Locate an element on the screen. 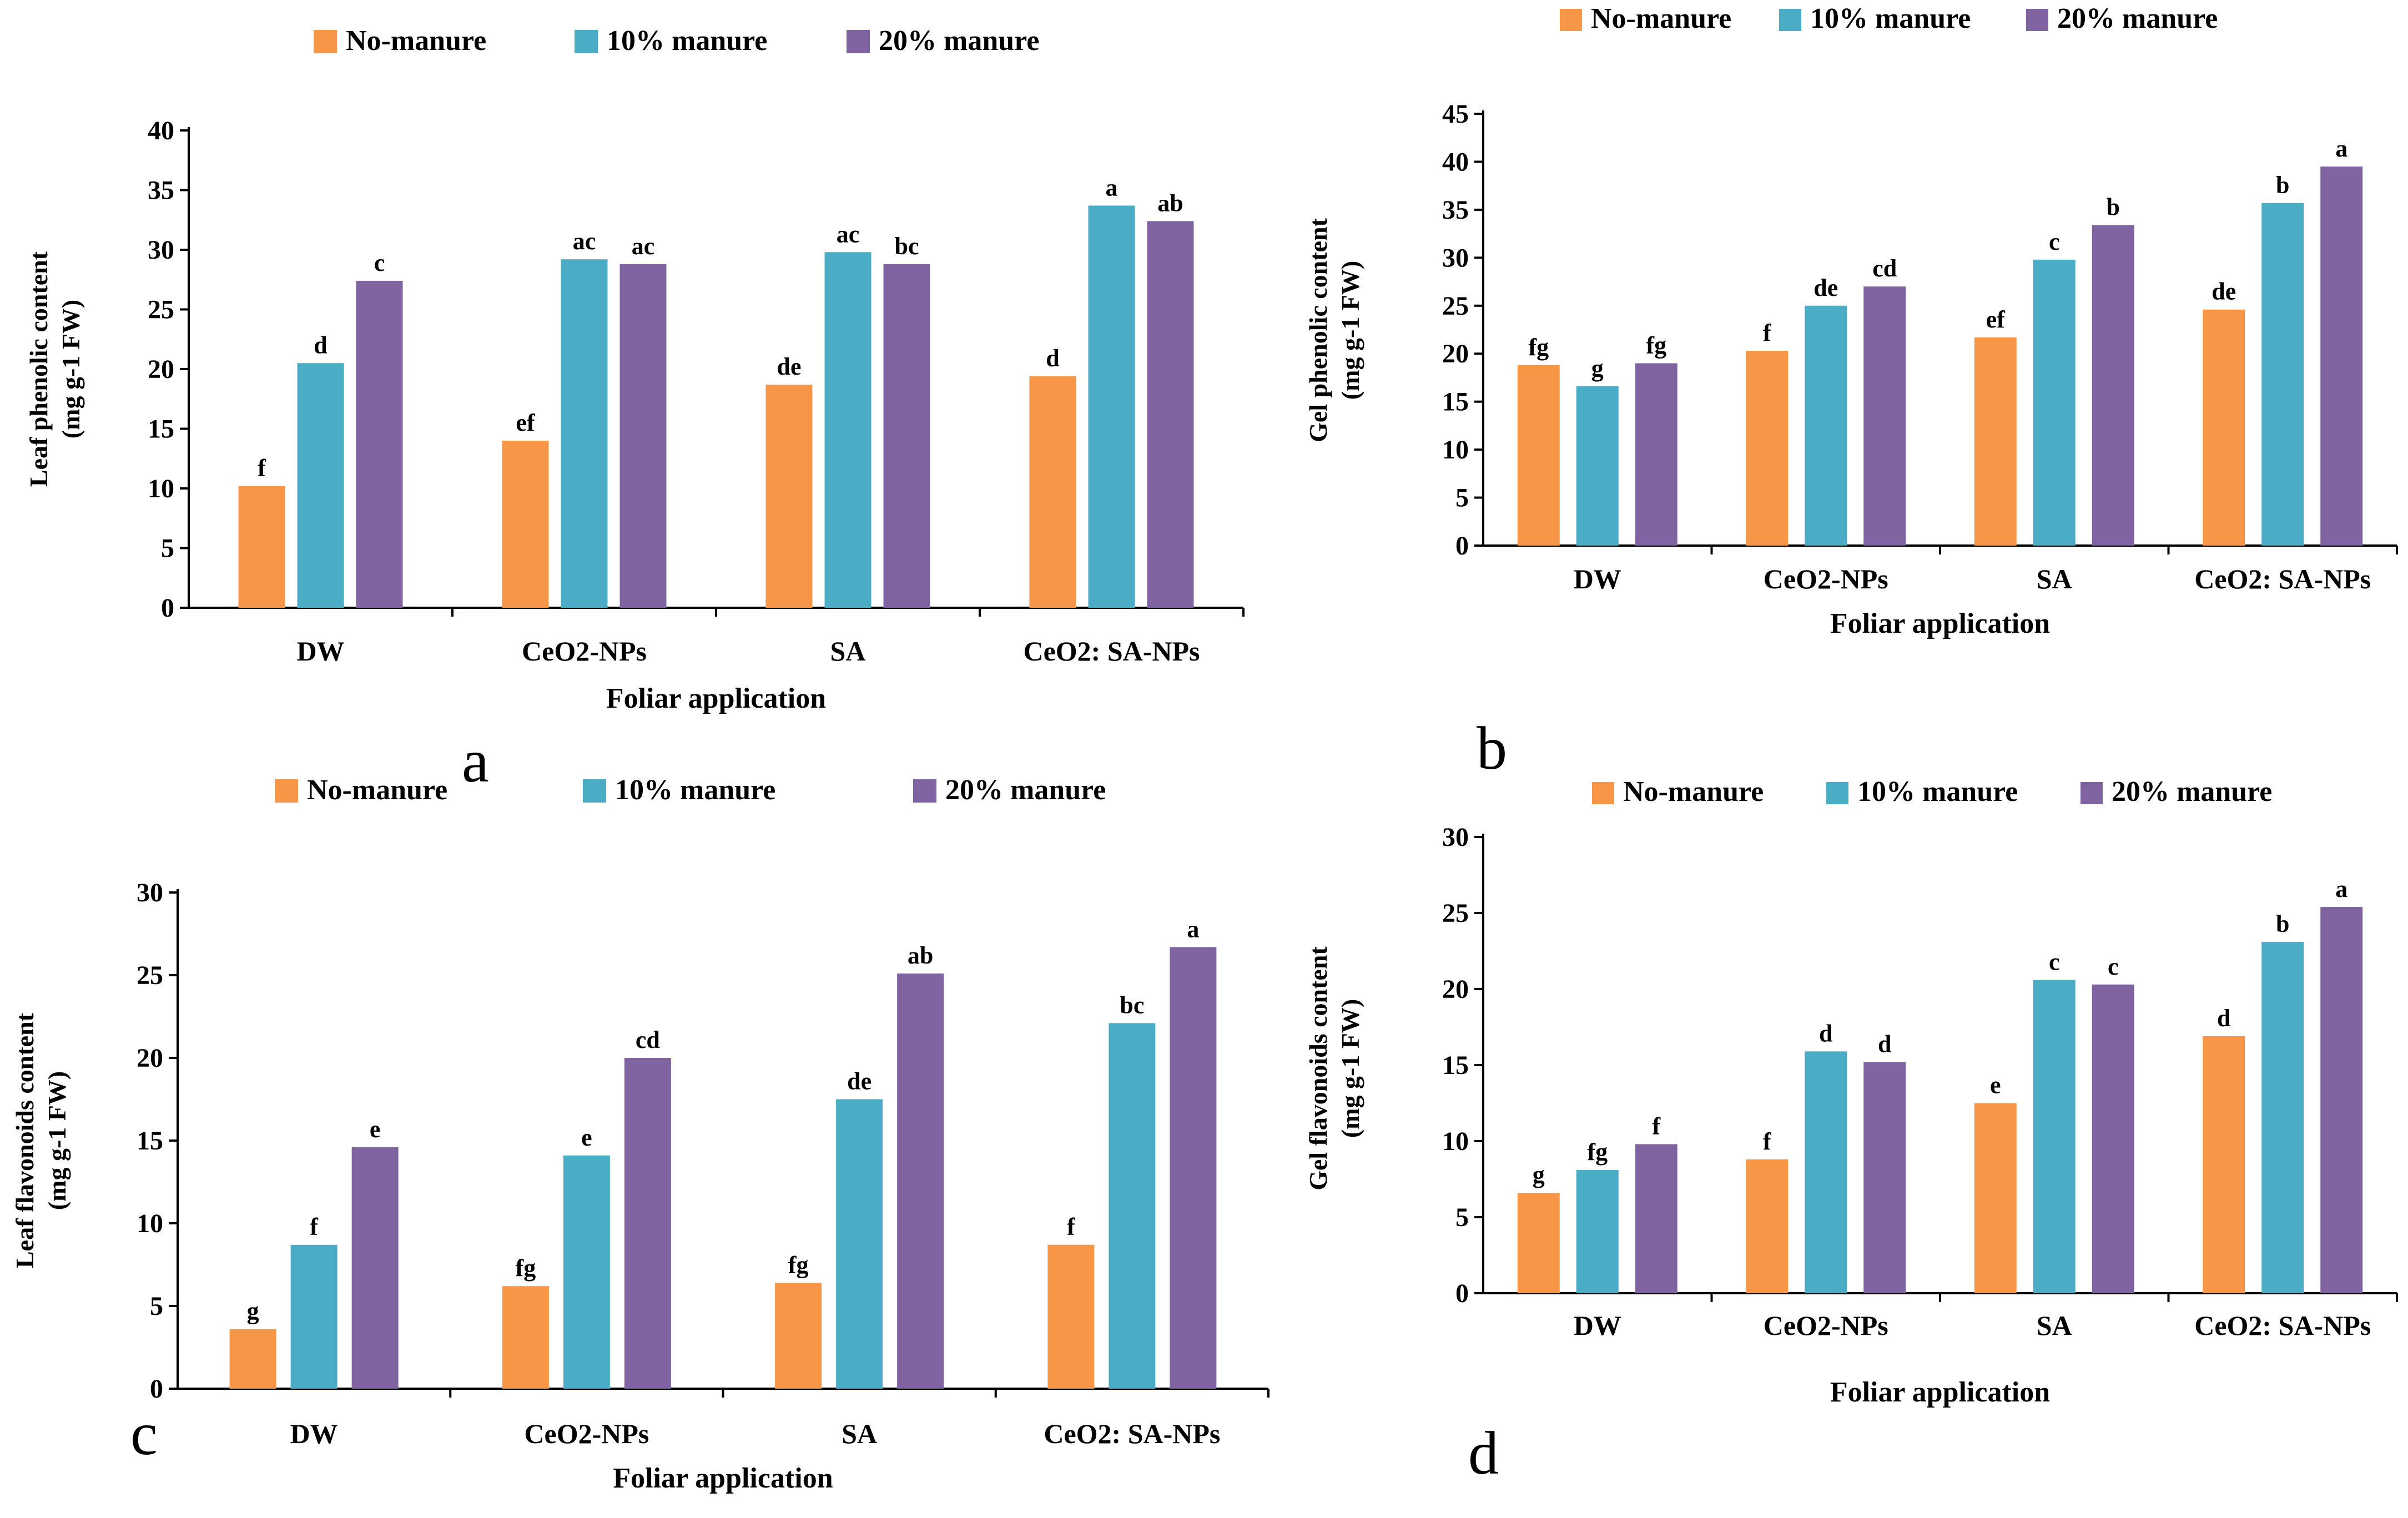 Image resolution: width=2408 pixels, height=1518 pixels. panel-letter: a is located at coordinates (476, 761).